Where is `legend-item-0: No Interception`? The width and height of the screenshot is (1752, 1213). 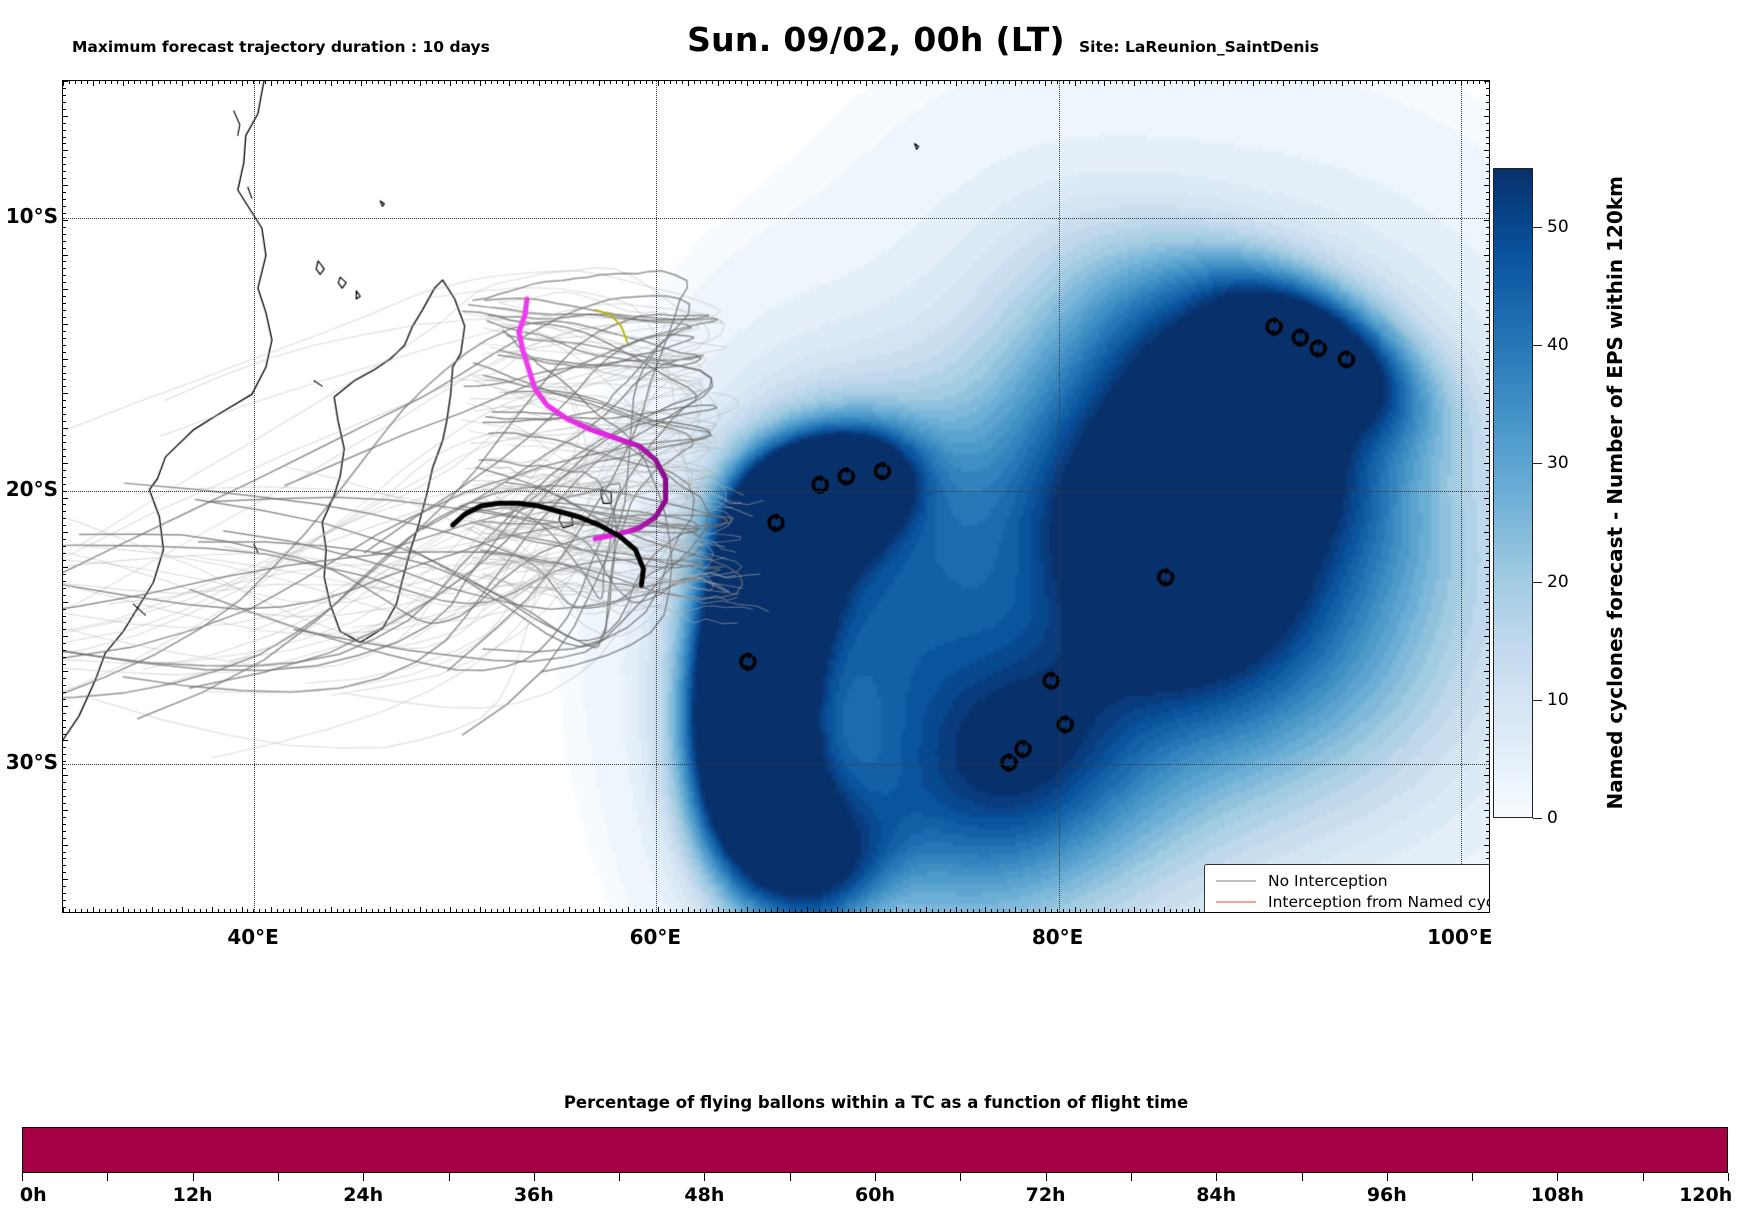
legend-item-0: No Interception is located at coordinates (1351, 881).